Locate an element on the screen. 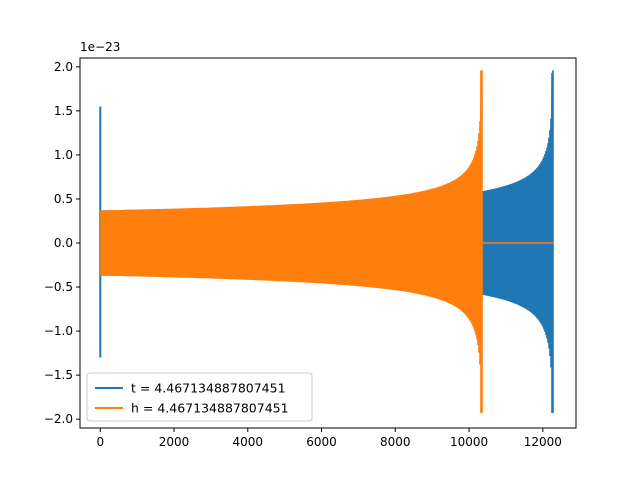 The image size is (640, 480). x-tick-label: 8000 is located at coordinates (395, 442).